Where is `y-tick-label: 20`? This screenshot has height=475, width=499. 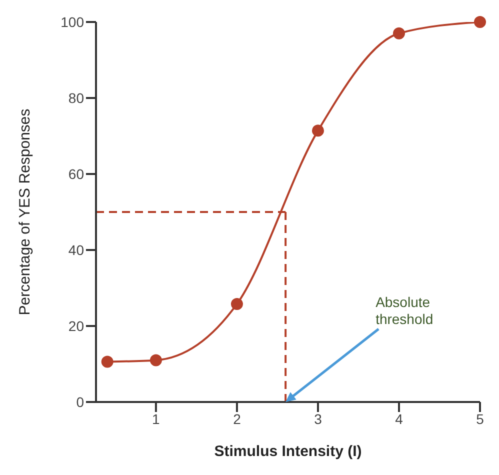
y-tick-label: 20 is located at coordinates (76, 326).